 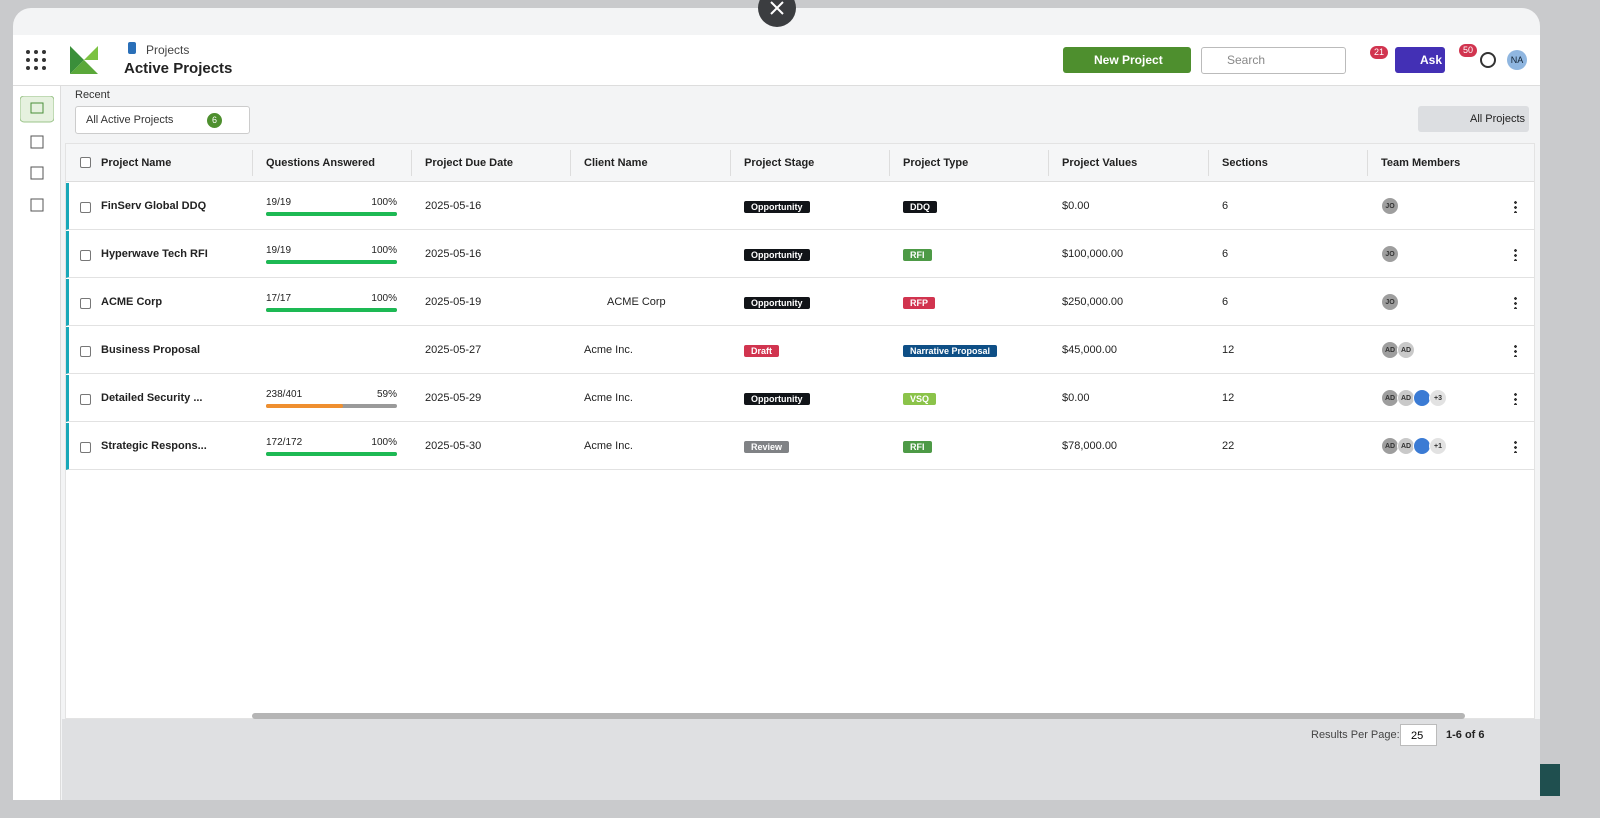 I want to click on ask-button: Ask, so click(x=1420, y=60).